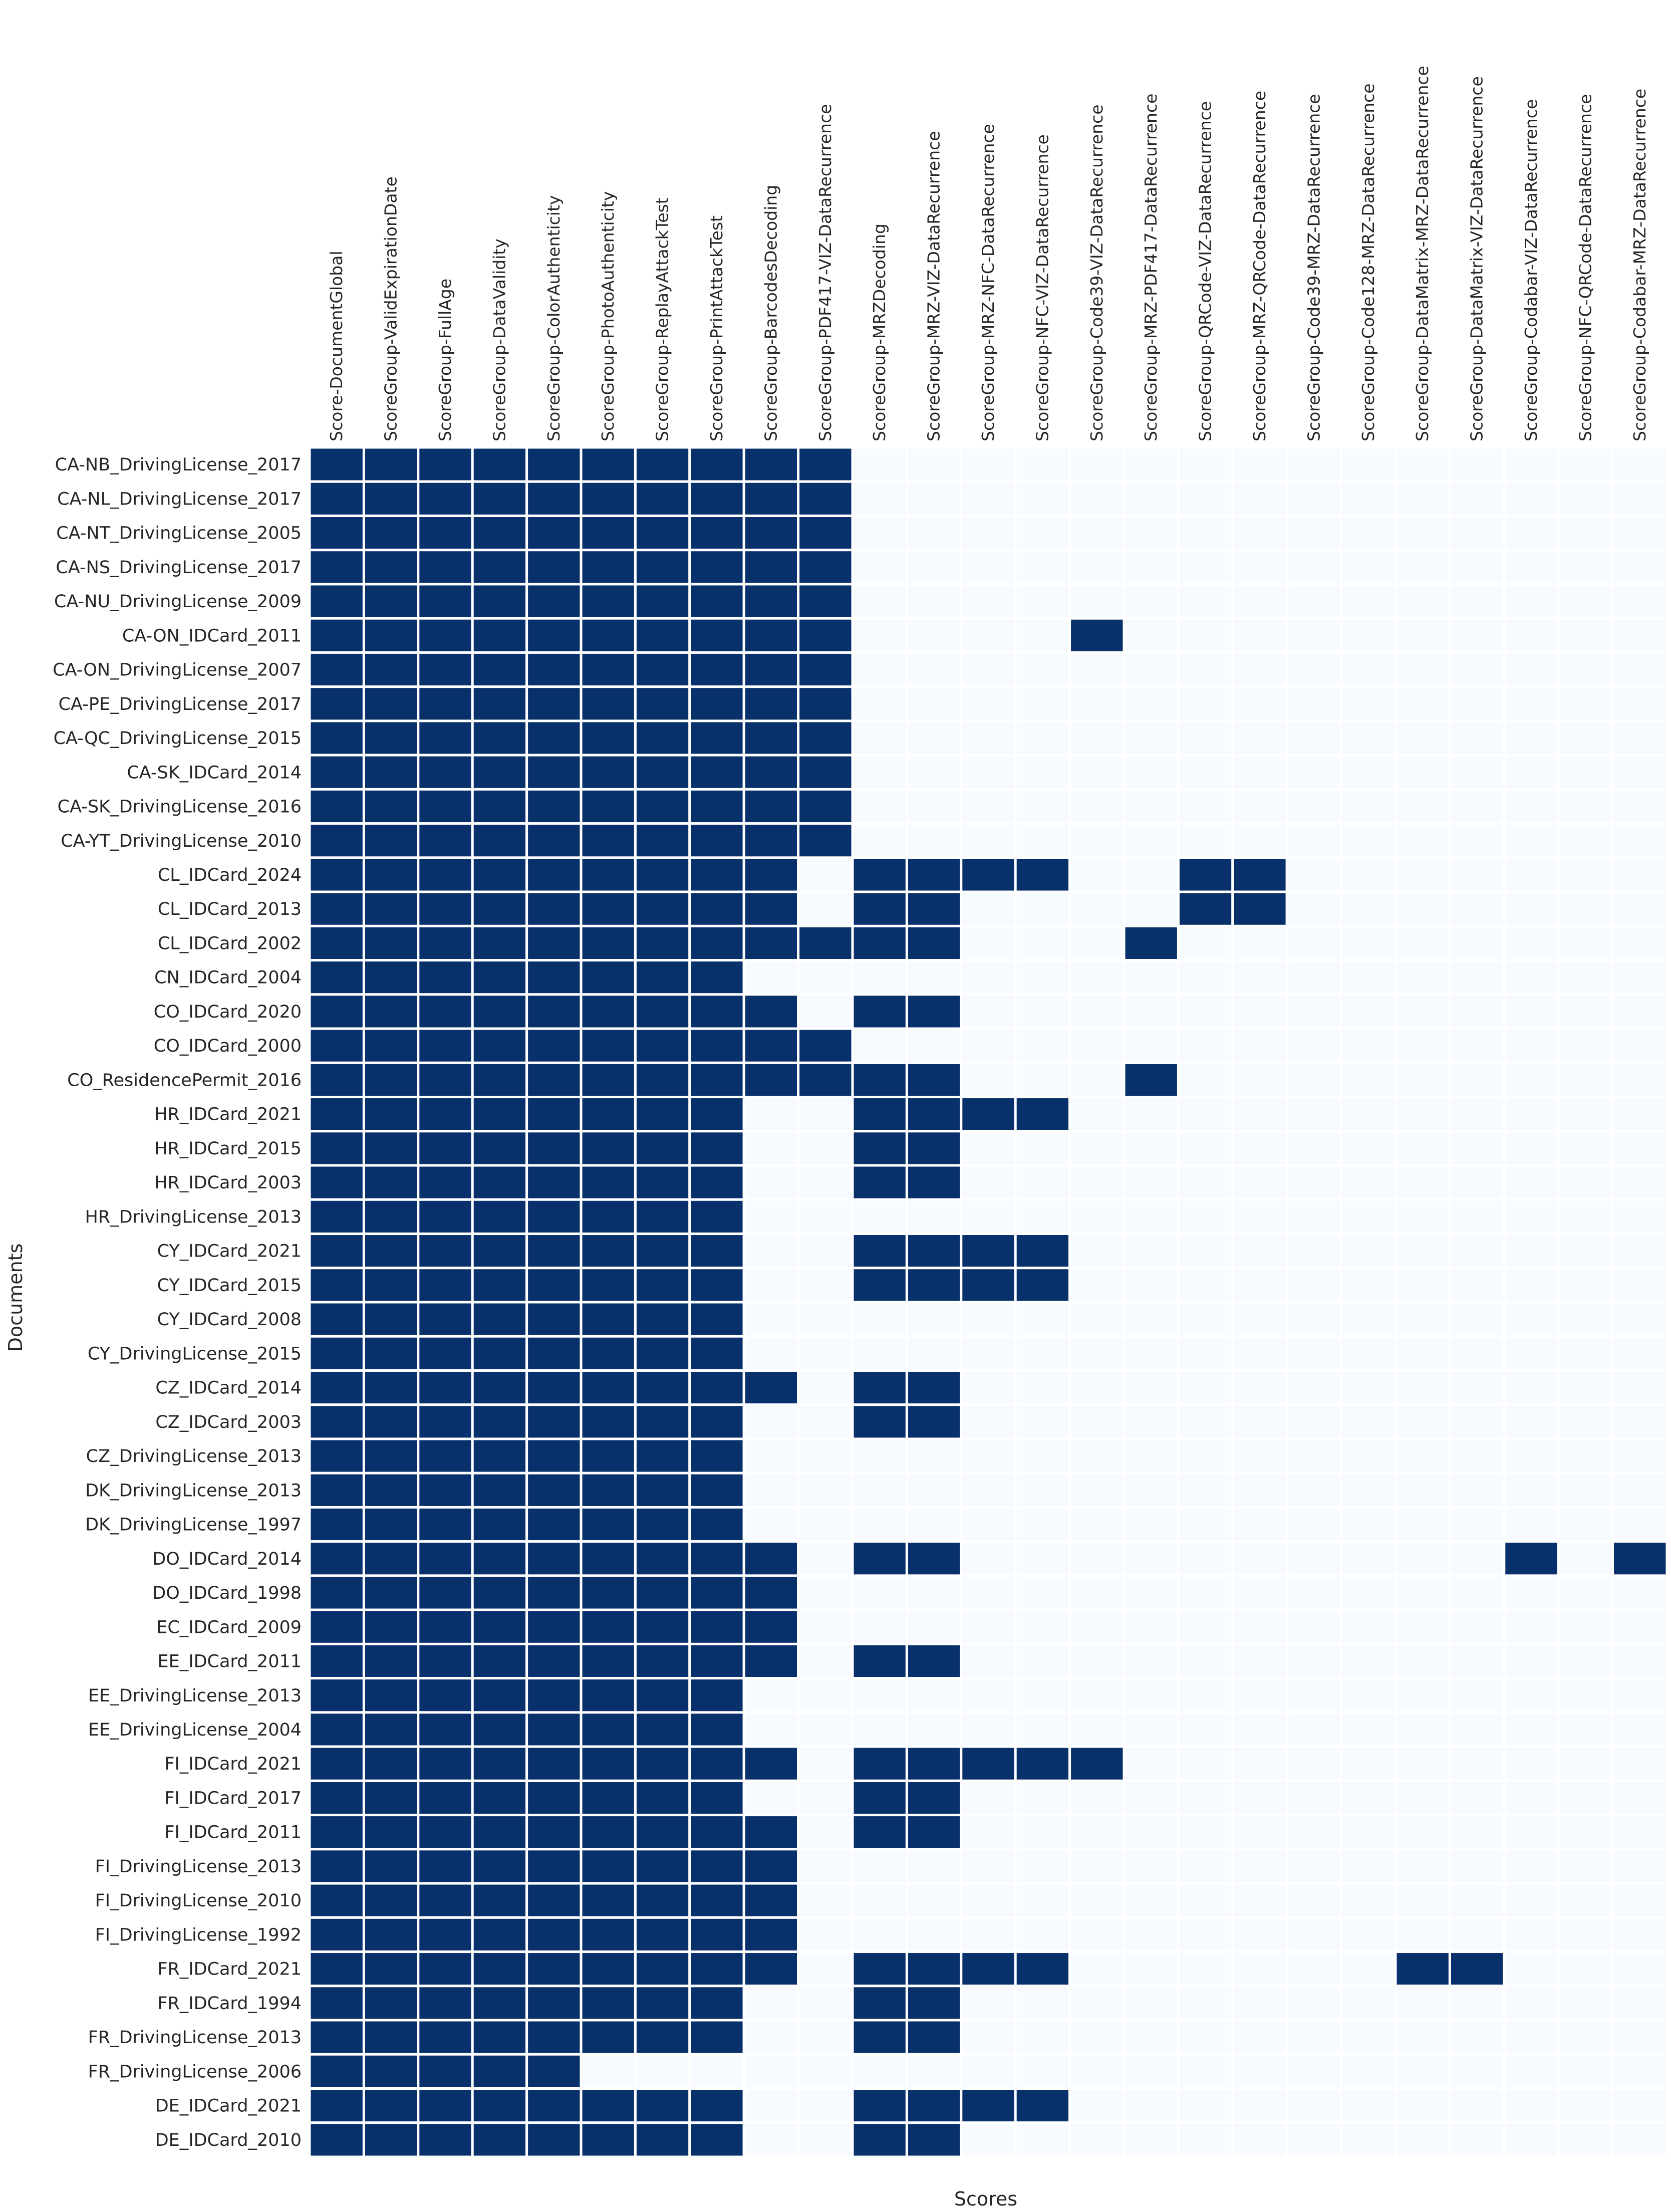 The width and height of the screenshot is (1671, 2212). Describe the element at coordinates (1477, 258) in the screenshot. I see `column-label: ScoreGroup-DataMatrix-VIZ-DataRecurrence` at that location.